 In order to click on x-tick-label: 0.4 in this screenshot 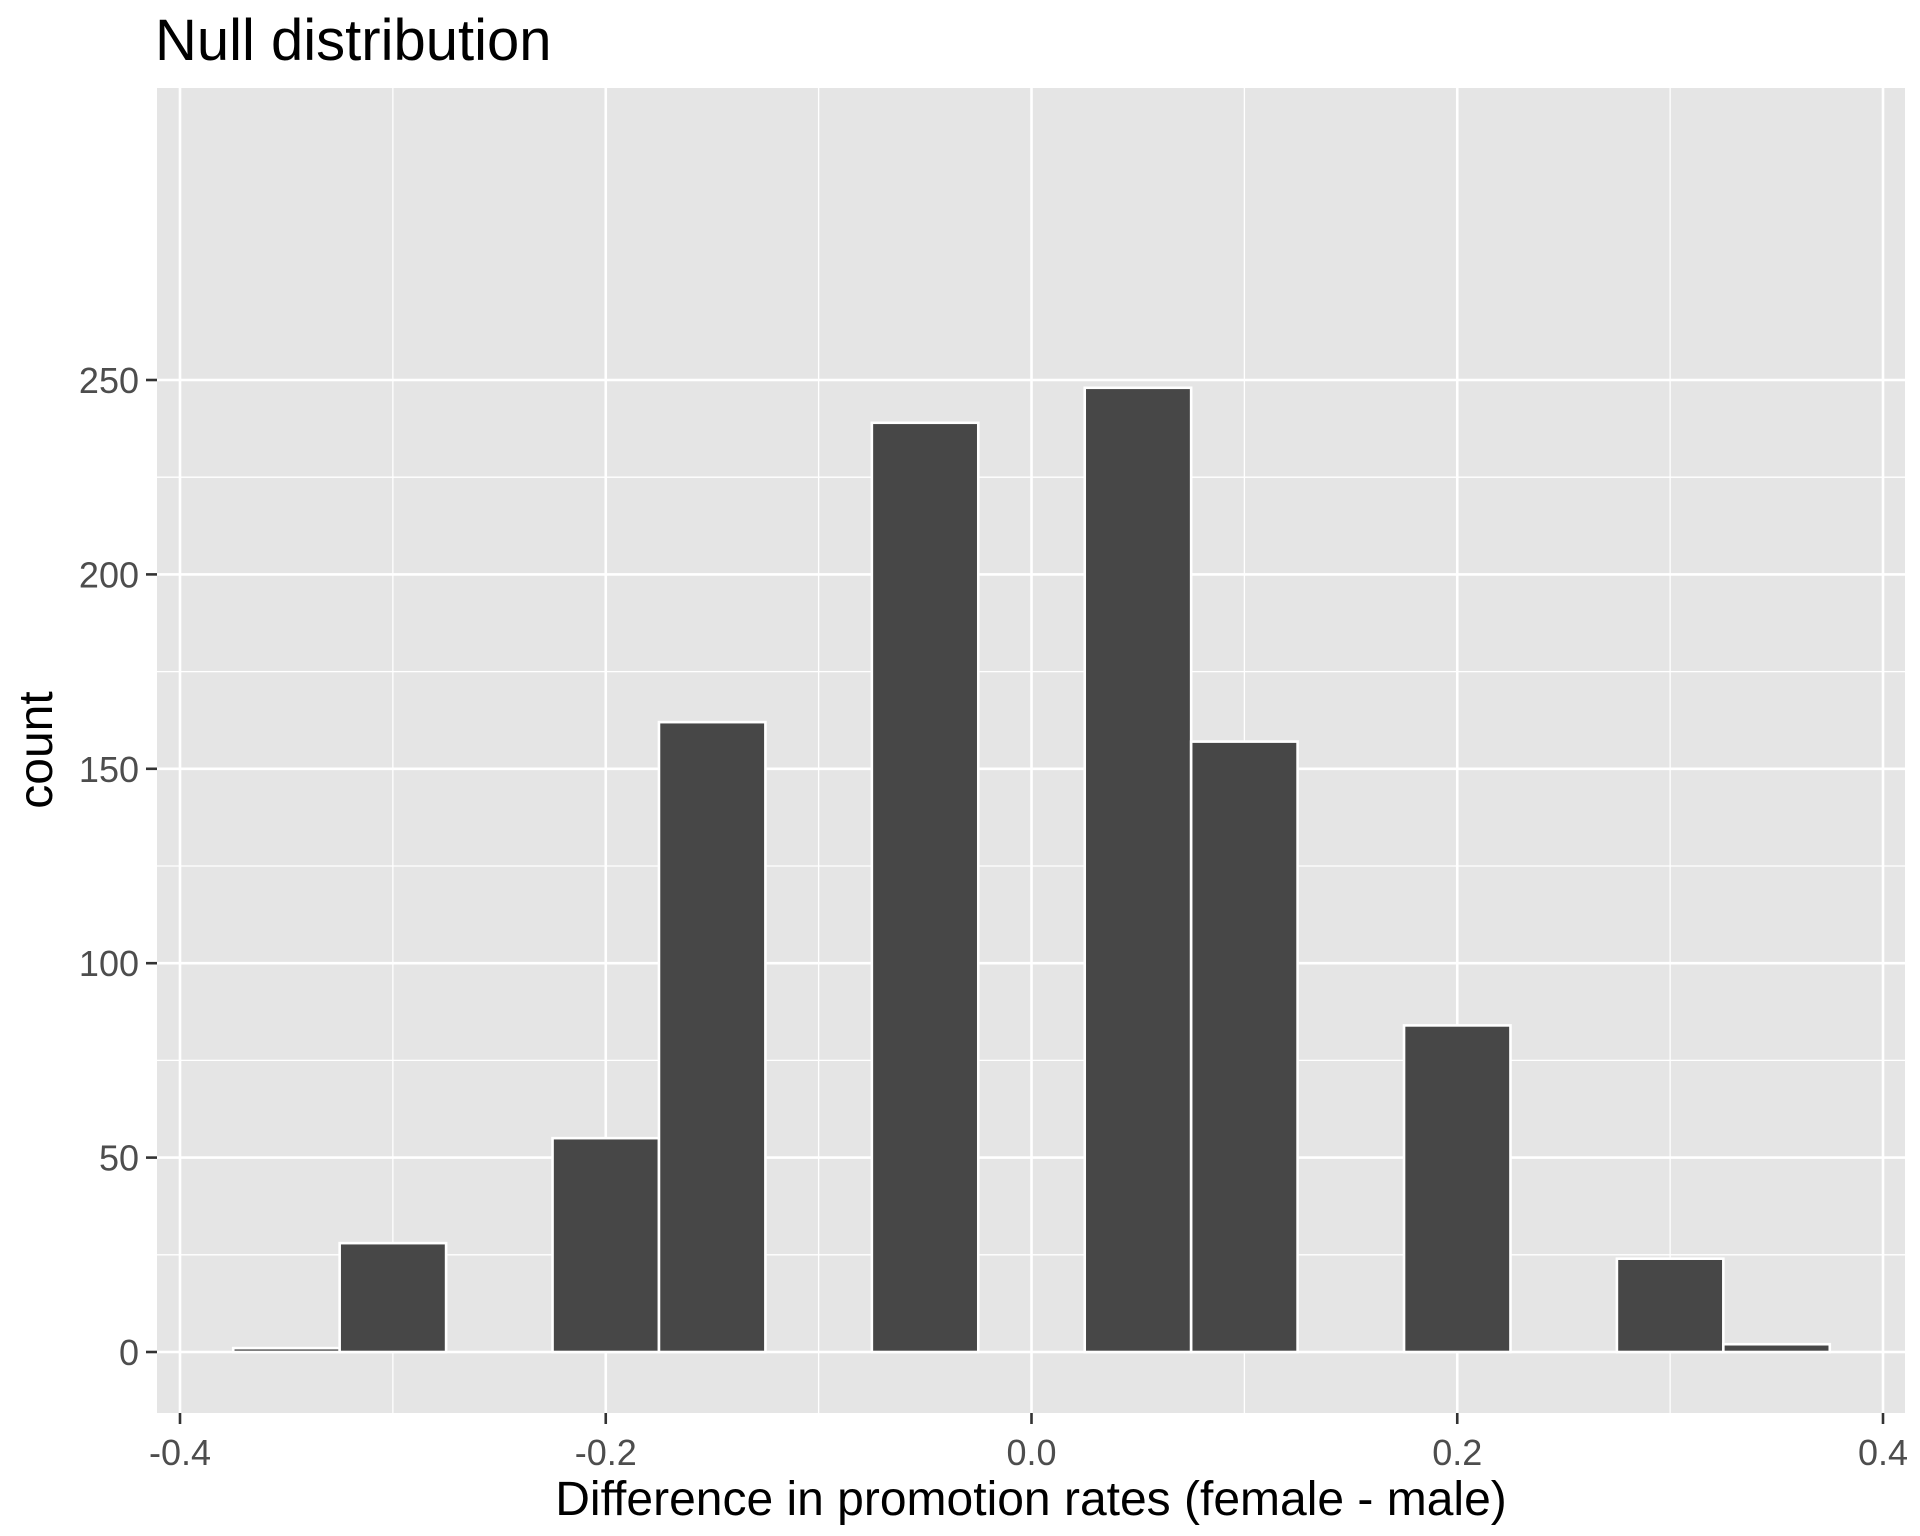, I will do `click(1883, 1452)`.